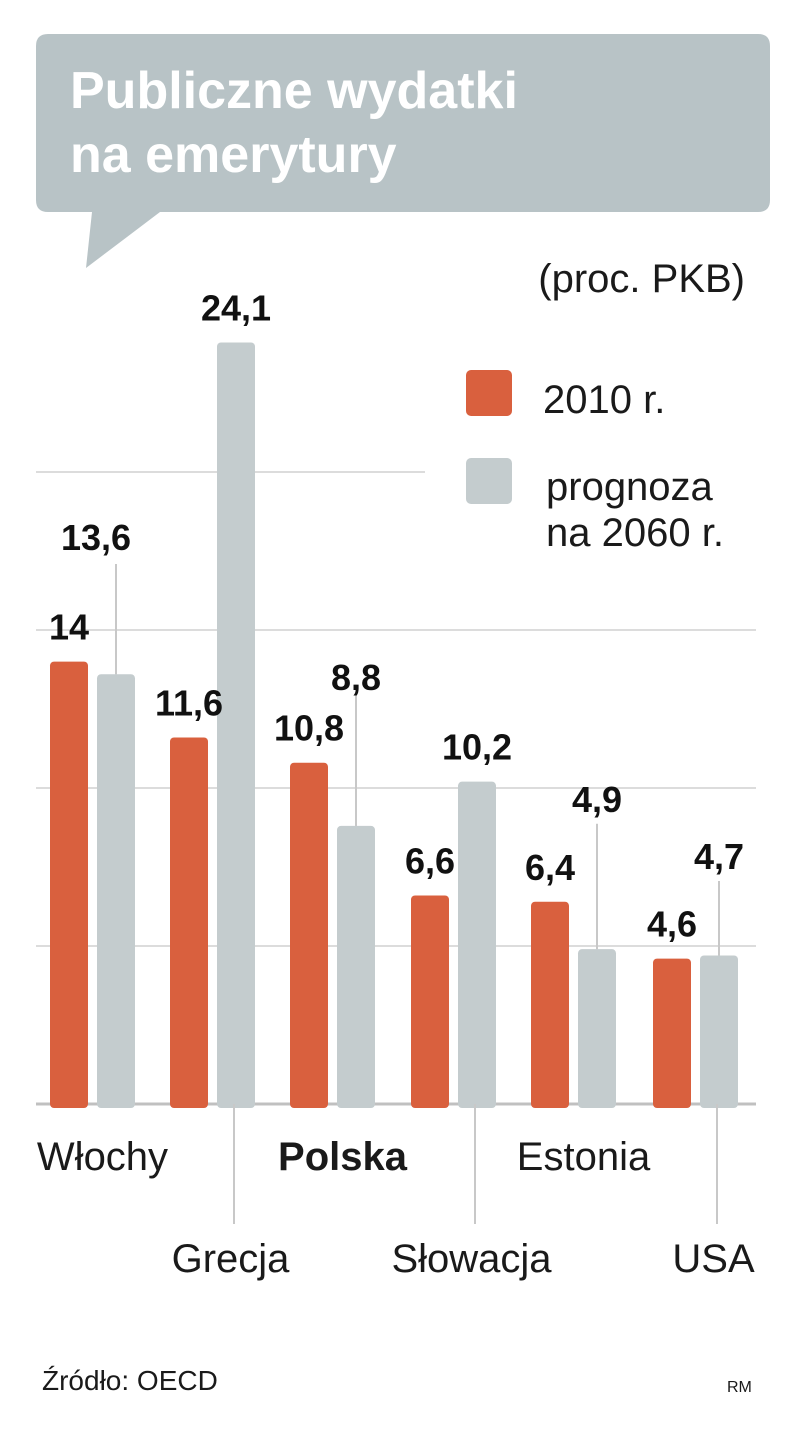 This screenshot has height=1449, width=805. I want to click on value-label-2010-5: 4,6, so click(672, 924).